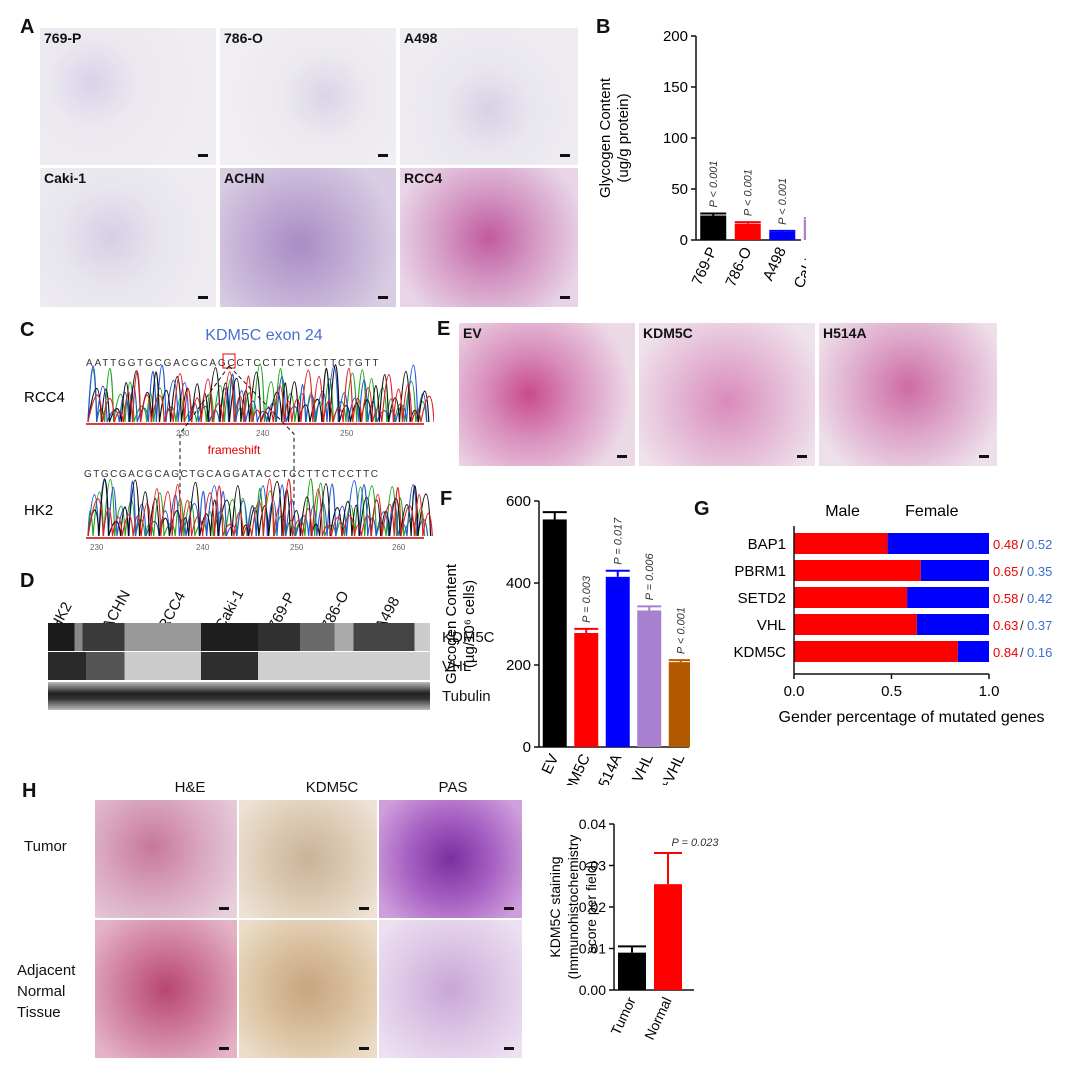 The image size is (1080, 1071). Describe the element at coordinates (931, 511) in the screenshot. I see `legend-female: Female` at that location.